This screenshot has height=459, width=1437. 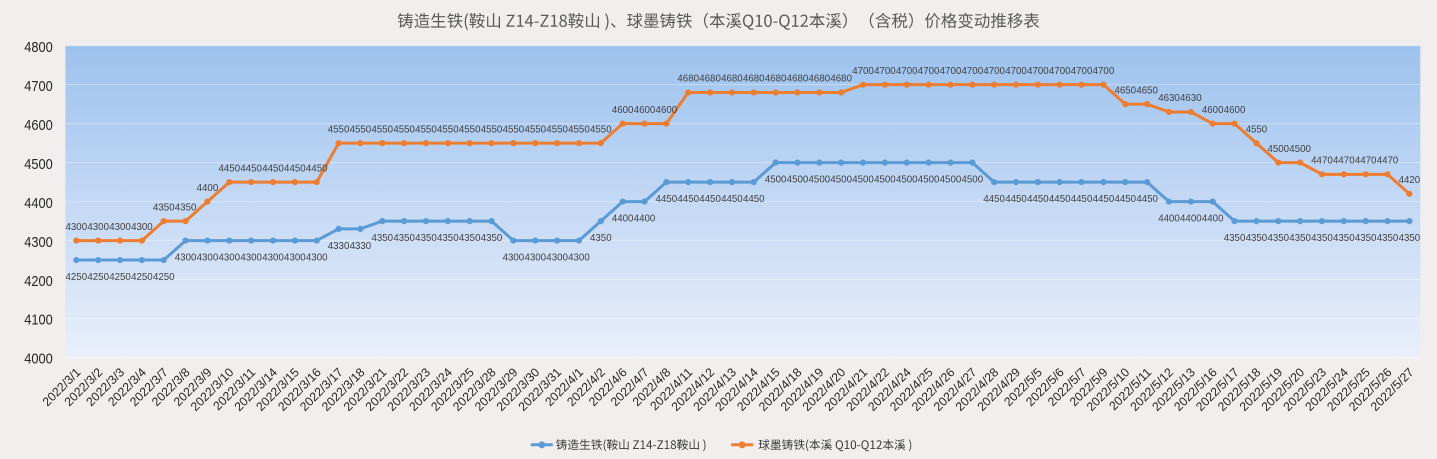 I want to click on svg-text: 4200, so click(x=38, y=281).